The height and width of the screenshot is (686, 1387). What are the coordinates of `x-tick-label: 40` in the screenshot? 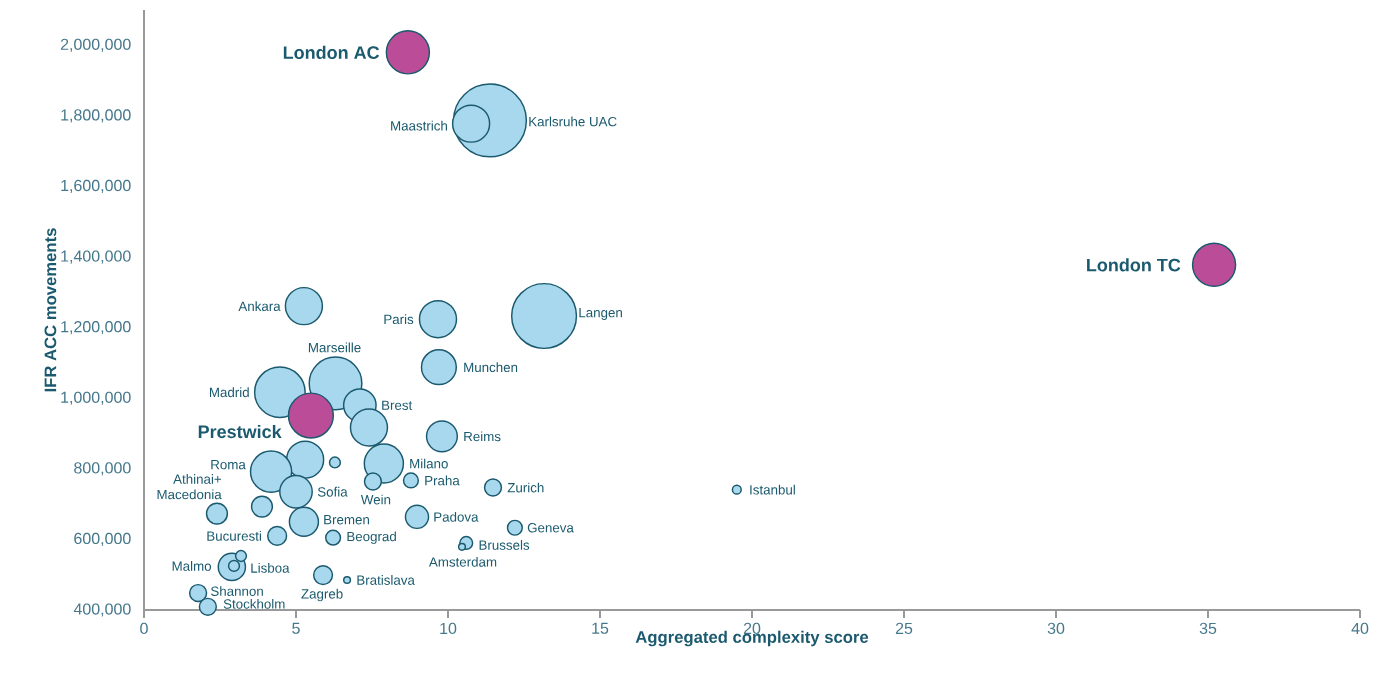 It's located at (1360, 628).